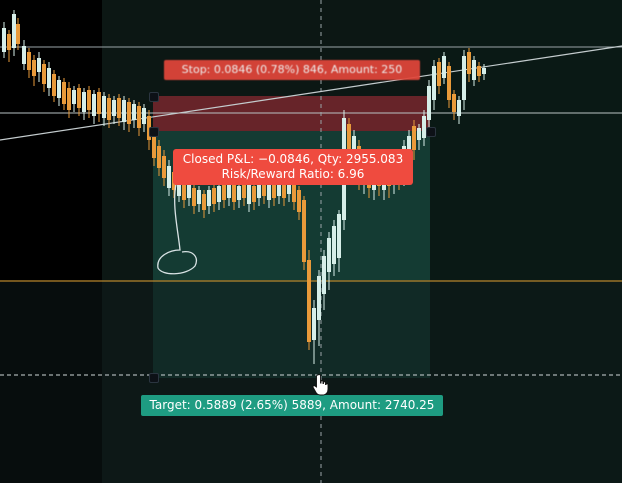 The image size is (622, 483). What do you see at coordinates (293, 174) in the screenshot?
I see `risk-reward-text: Risk/Reward Ratio: 6.96` at bounding box center [293, 174].